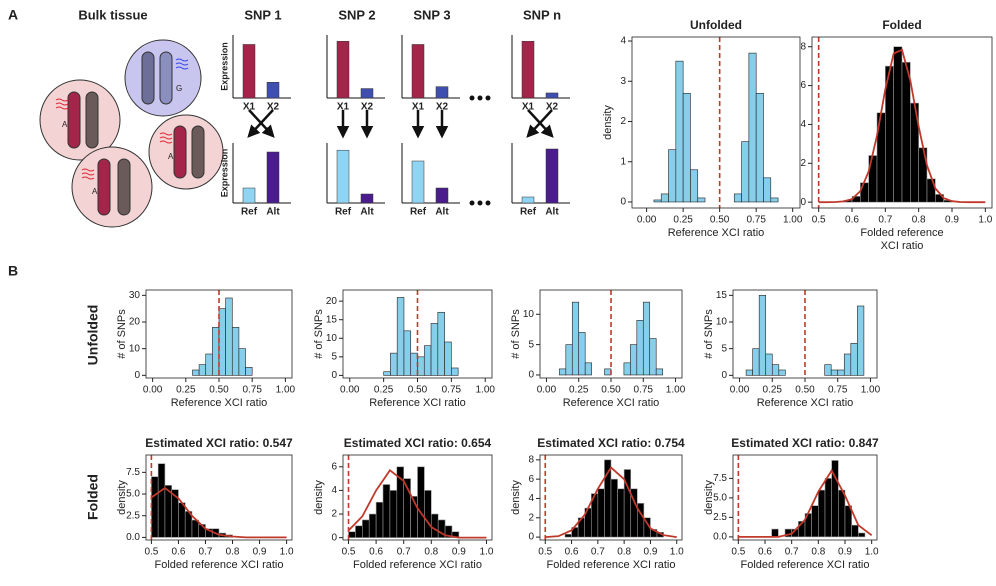 The width and height of the screenshot is (996, 586). What do you see at coordinates (803, 46) in the screenshot?
I see `y-tick-label: 8` at bounding box center [803, 46].